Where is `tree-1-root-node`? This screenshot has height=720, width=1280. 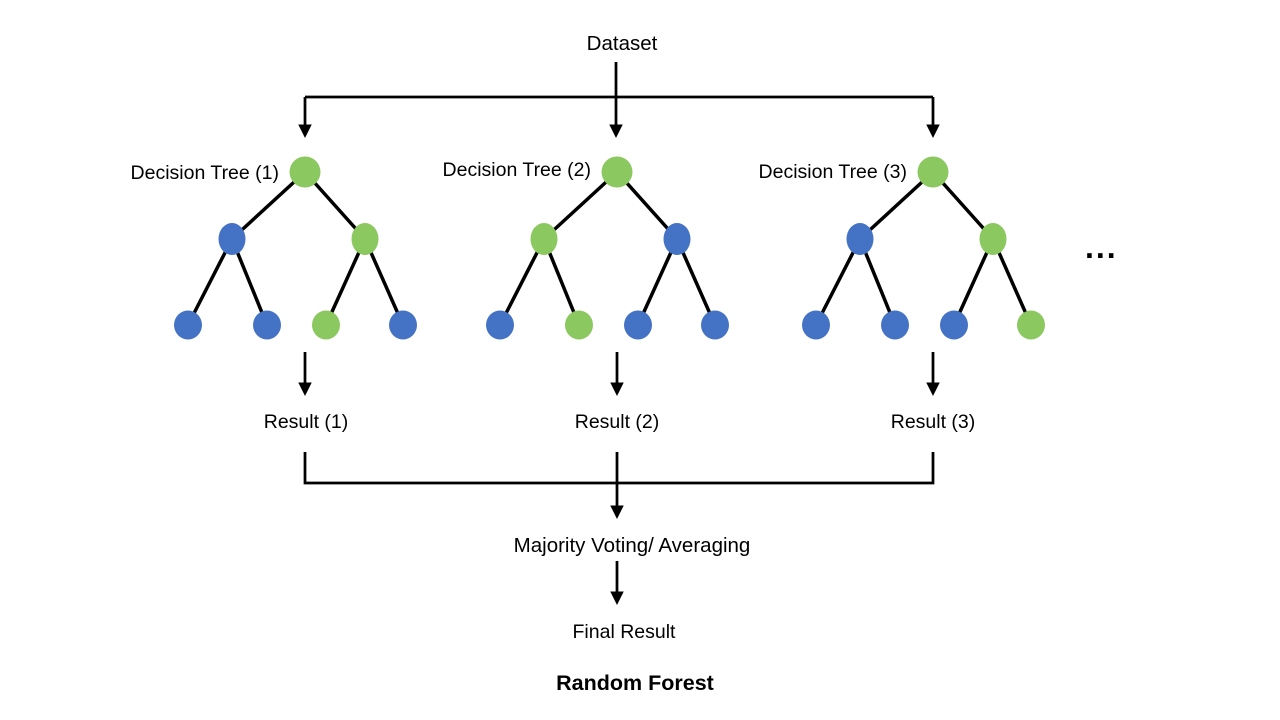
tree-1-root-node is located at coordinates (305, 172).